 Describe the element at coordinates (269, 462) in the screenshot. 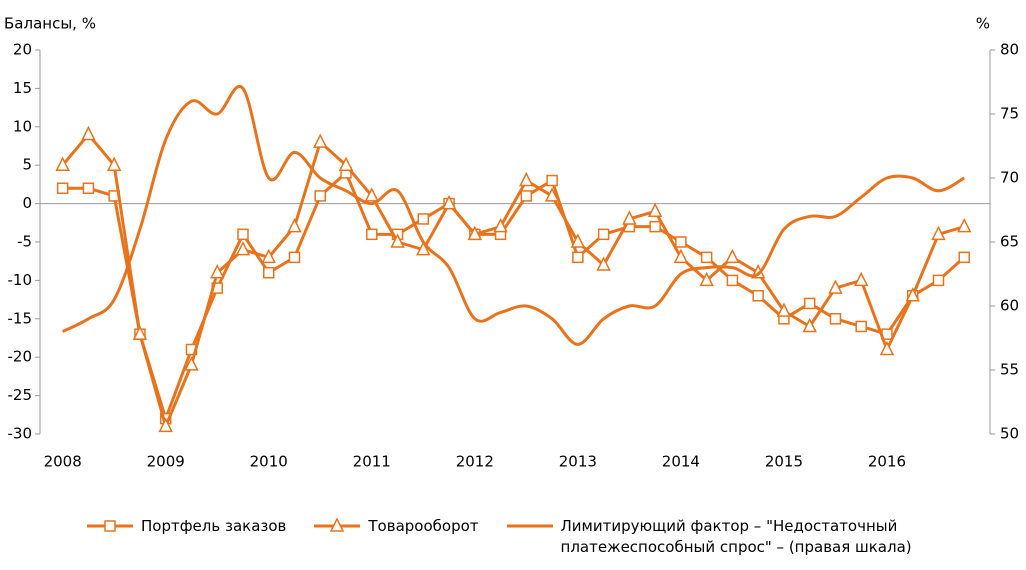

I see `x-tick-label: 2010` at that location.